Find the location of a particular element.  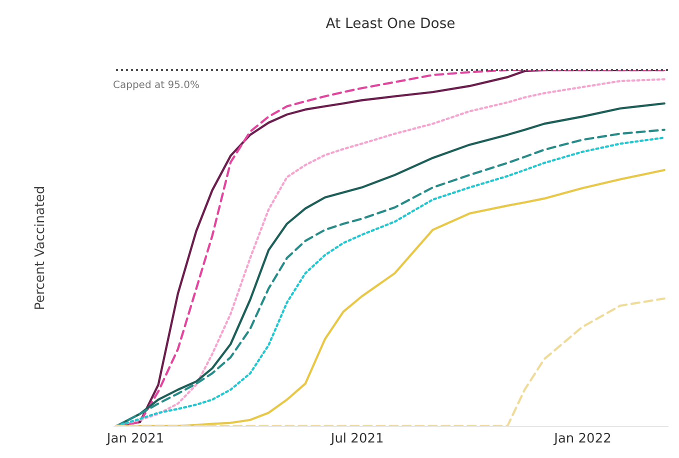

y-axis-title: Percent Vaccinated is located at coordinates (40, 248).